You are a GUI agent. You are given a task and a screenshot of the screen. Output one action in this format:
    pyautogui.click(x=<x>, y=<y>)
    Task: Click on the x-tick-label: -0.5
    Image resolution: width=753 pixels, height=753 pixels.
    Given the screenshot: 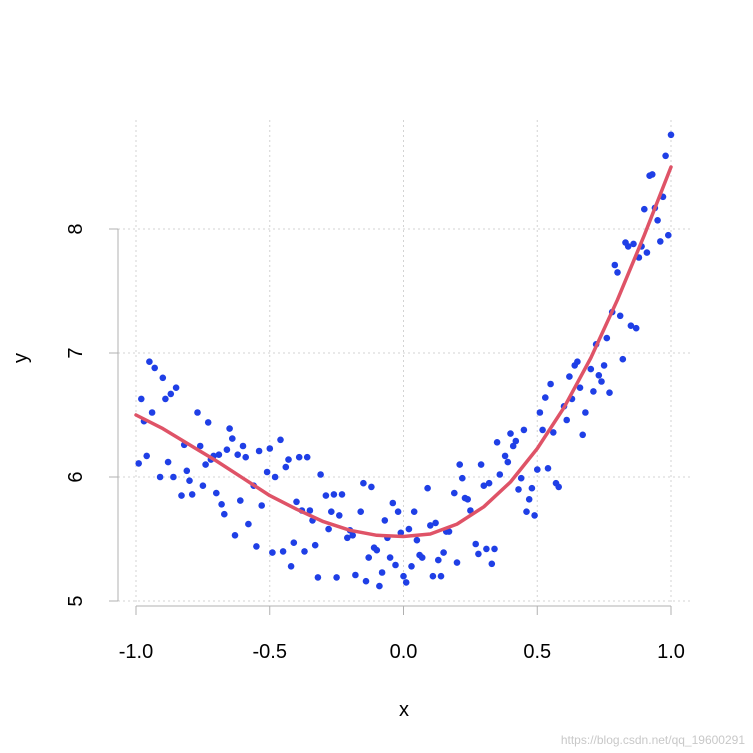 What is the action you would take?
    pyautogui.click(x=270, y=652)
    